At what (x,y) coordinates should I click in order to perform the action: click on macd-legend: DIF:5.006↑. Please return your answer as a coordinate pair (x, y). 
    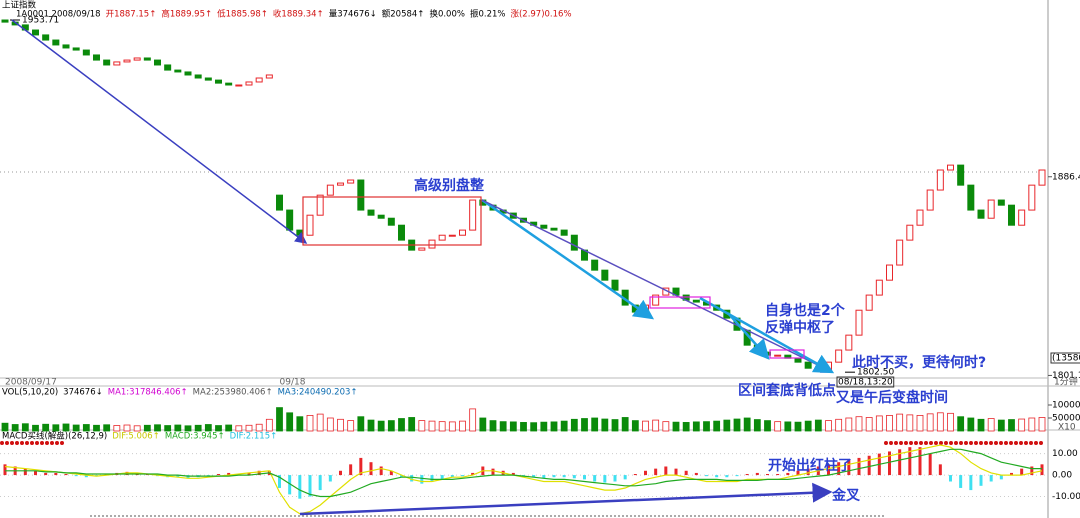
    Looking at the image, I should click on (136, 437).